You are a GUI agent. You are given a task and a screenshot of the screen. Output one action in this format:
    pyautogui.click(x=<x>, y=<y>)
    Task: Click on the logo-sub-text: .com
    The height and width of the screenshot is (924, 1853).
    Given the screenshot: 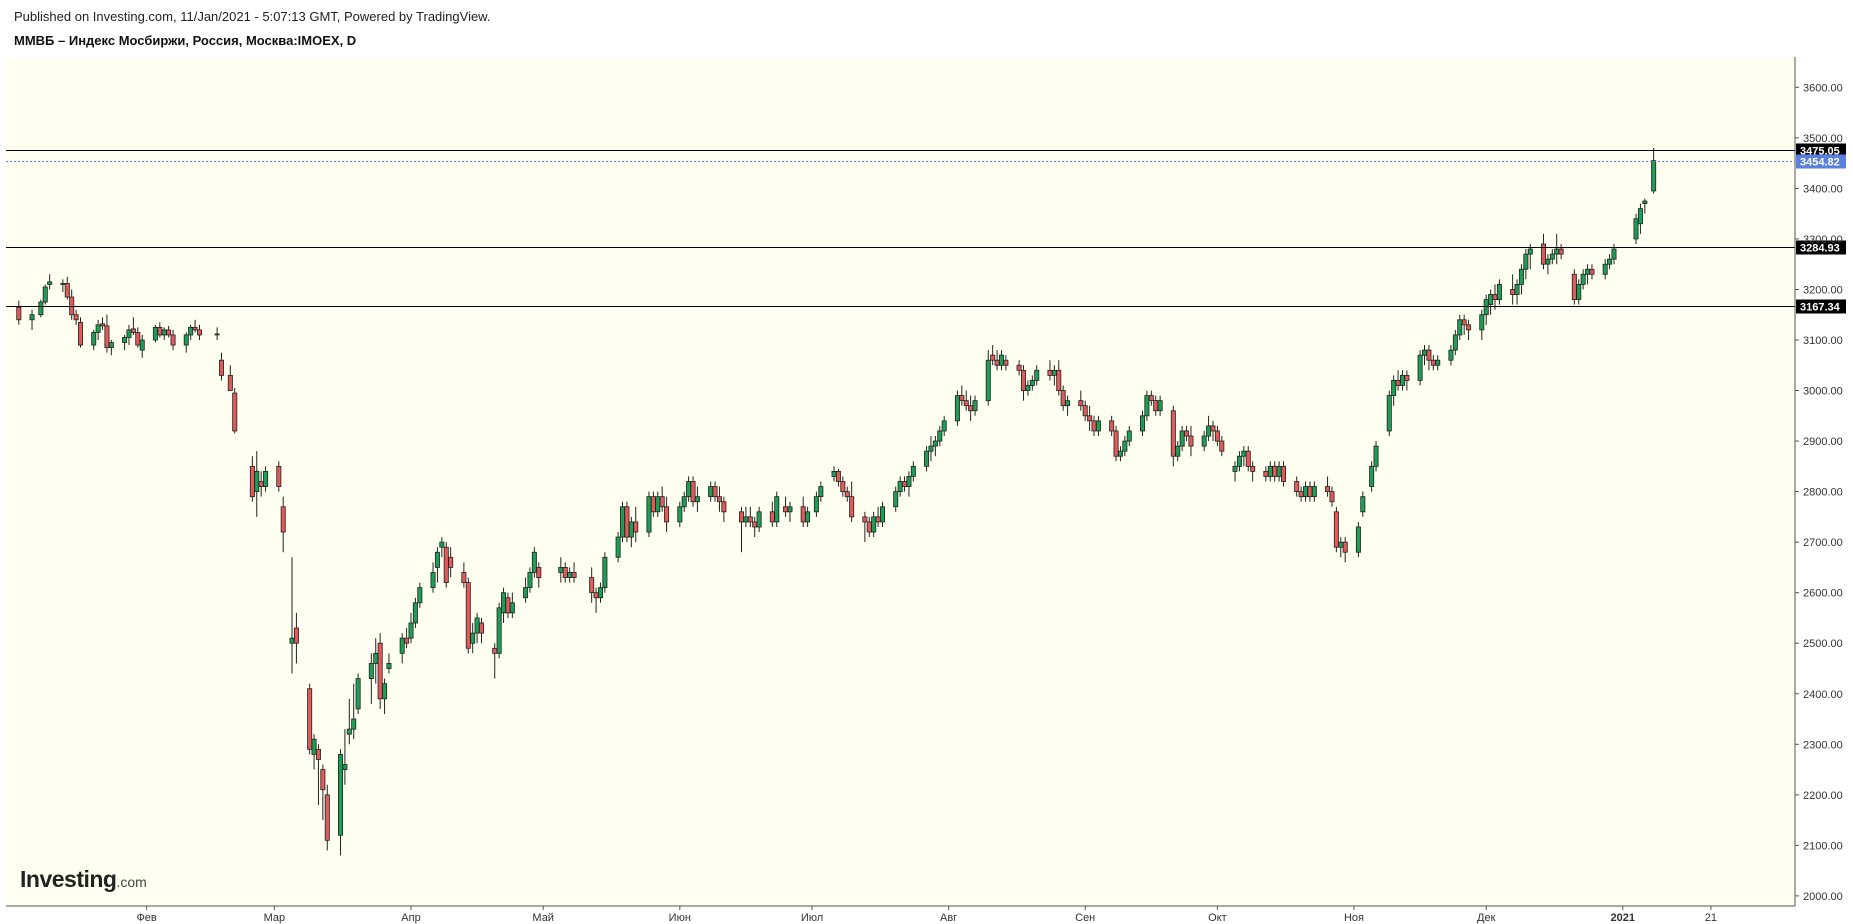 What is the action you would take?
    pyautogui.click(x=131, y=882)
    